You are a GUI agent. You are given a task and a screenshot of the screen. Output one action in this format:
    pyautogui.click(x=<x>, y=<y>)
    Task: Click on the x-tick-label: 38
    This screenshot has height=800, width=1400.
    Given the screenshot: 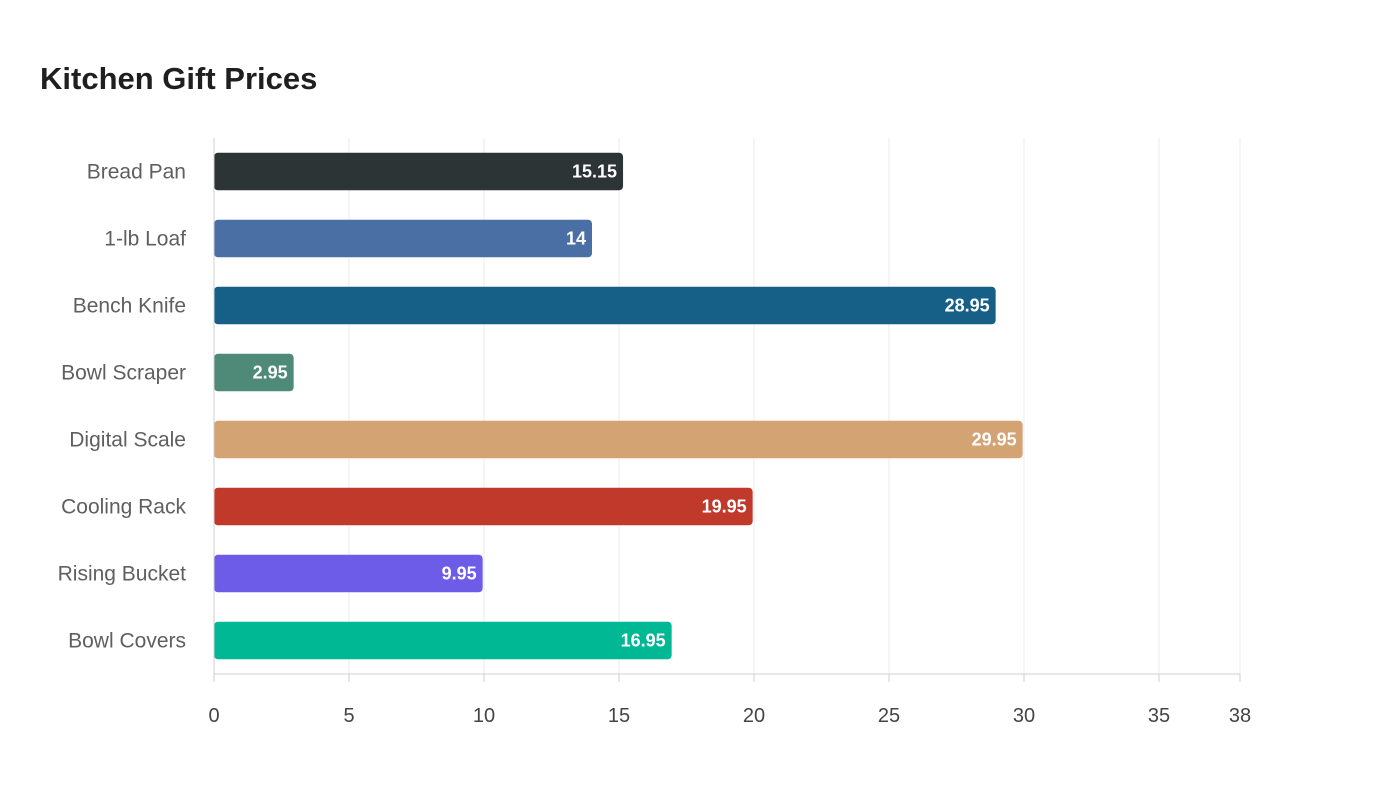 What is the action you would take?
    pyautogui.click(x=1240, y=716)
    